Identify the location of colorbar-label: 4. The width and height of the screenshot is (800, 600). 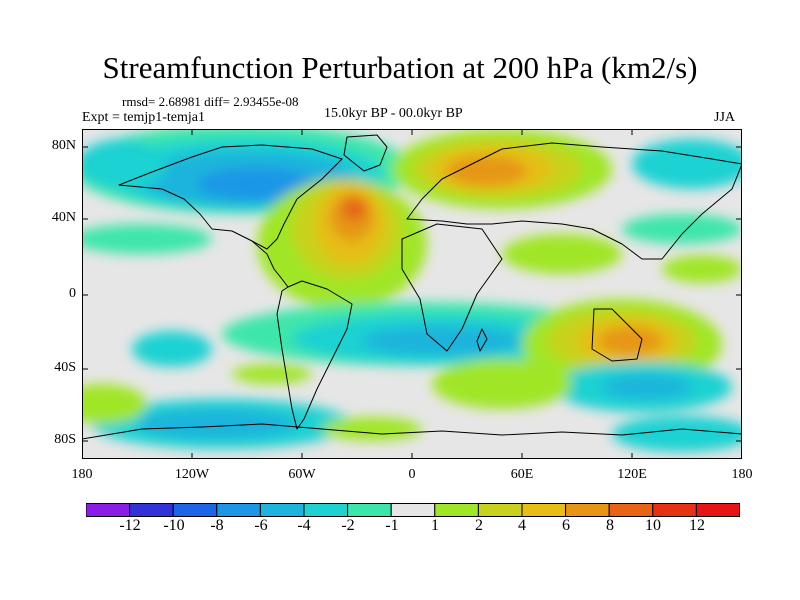
(522, 525).